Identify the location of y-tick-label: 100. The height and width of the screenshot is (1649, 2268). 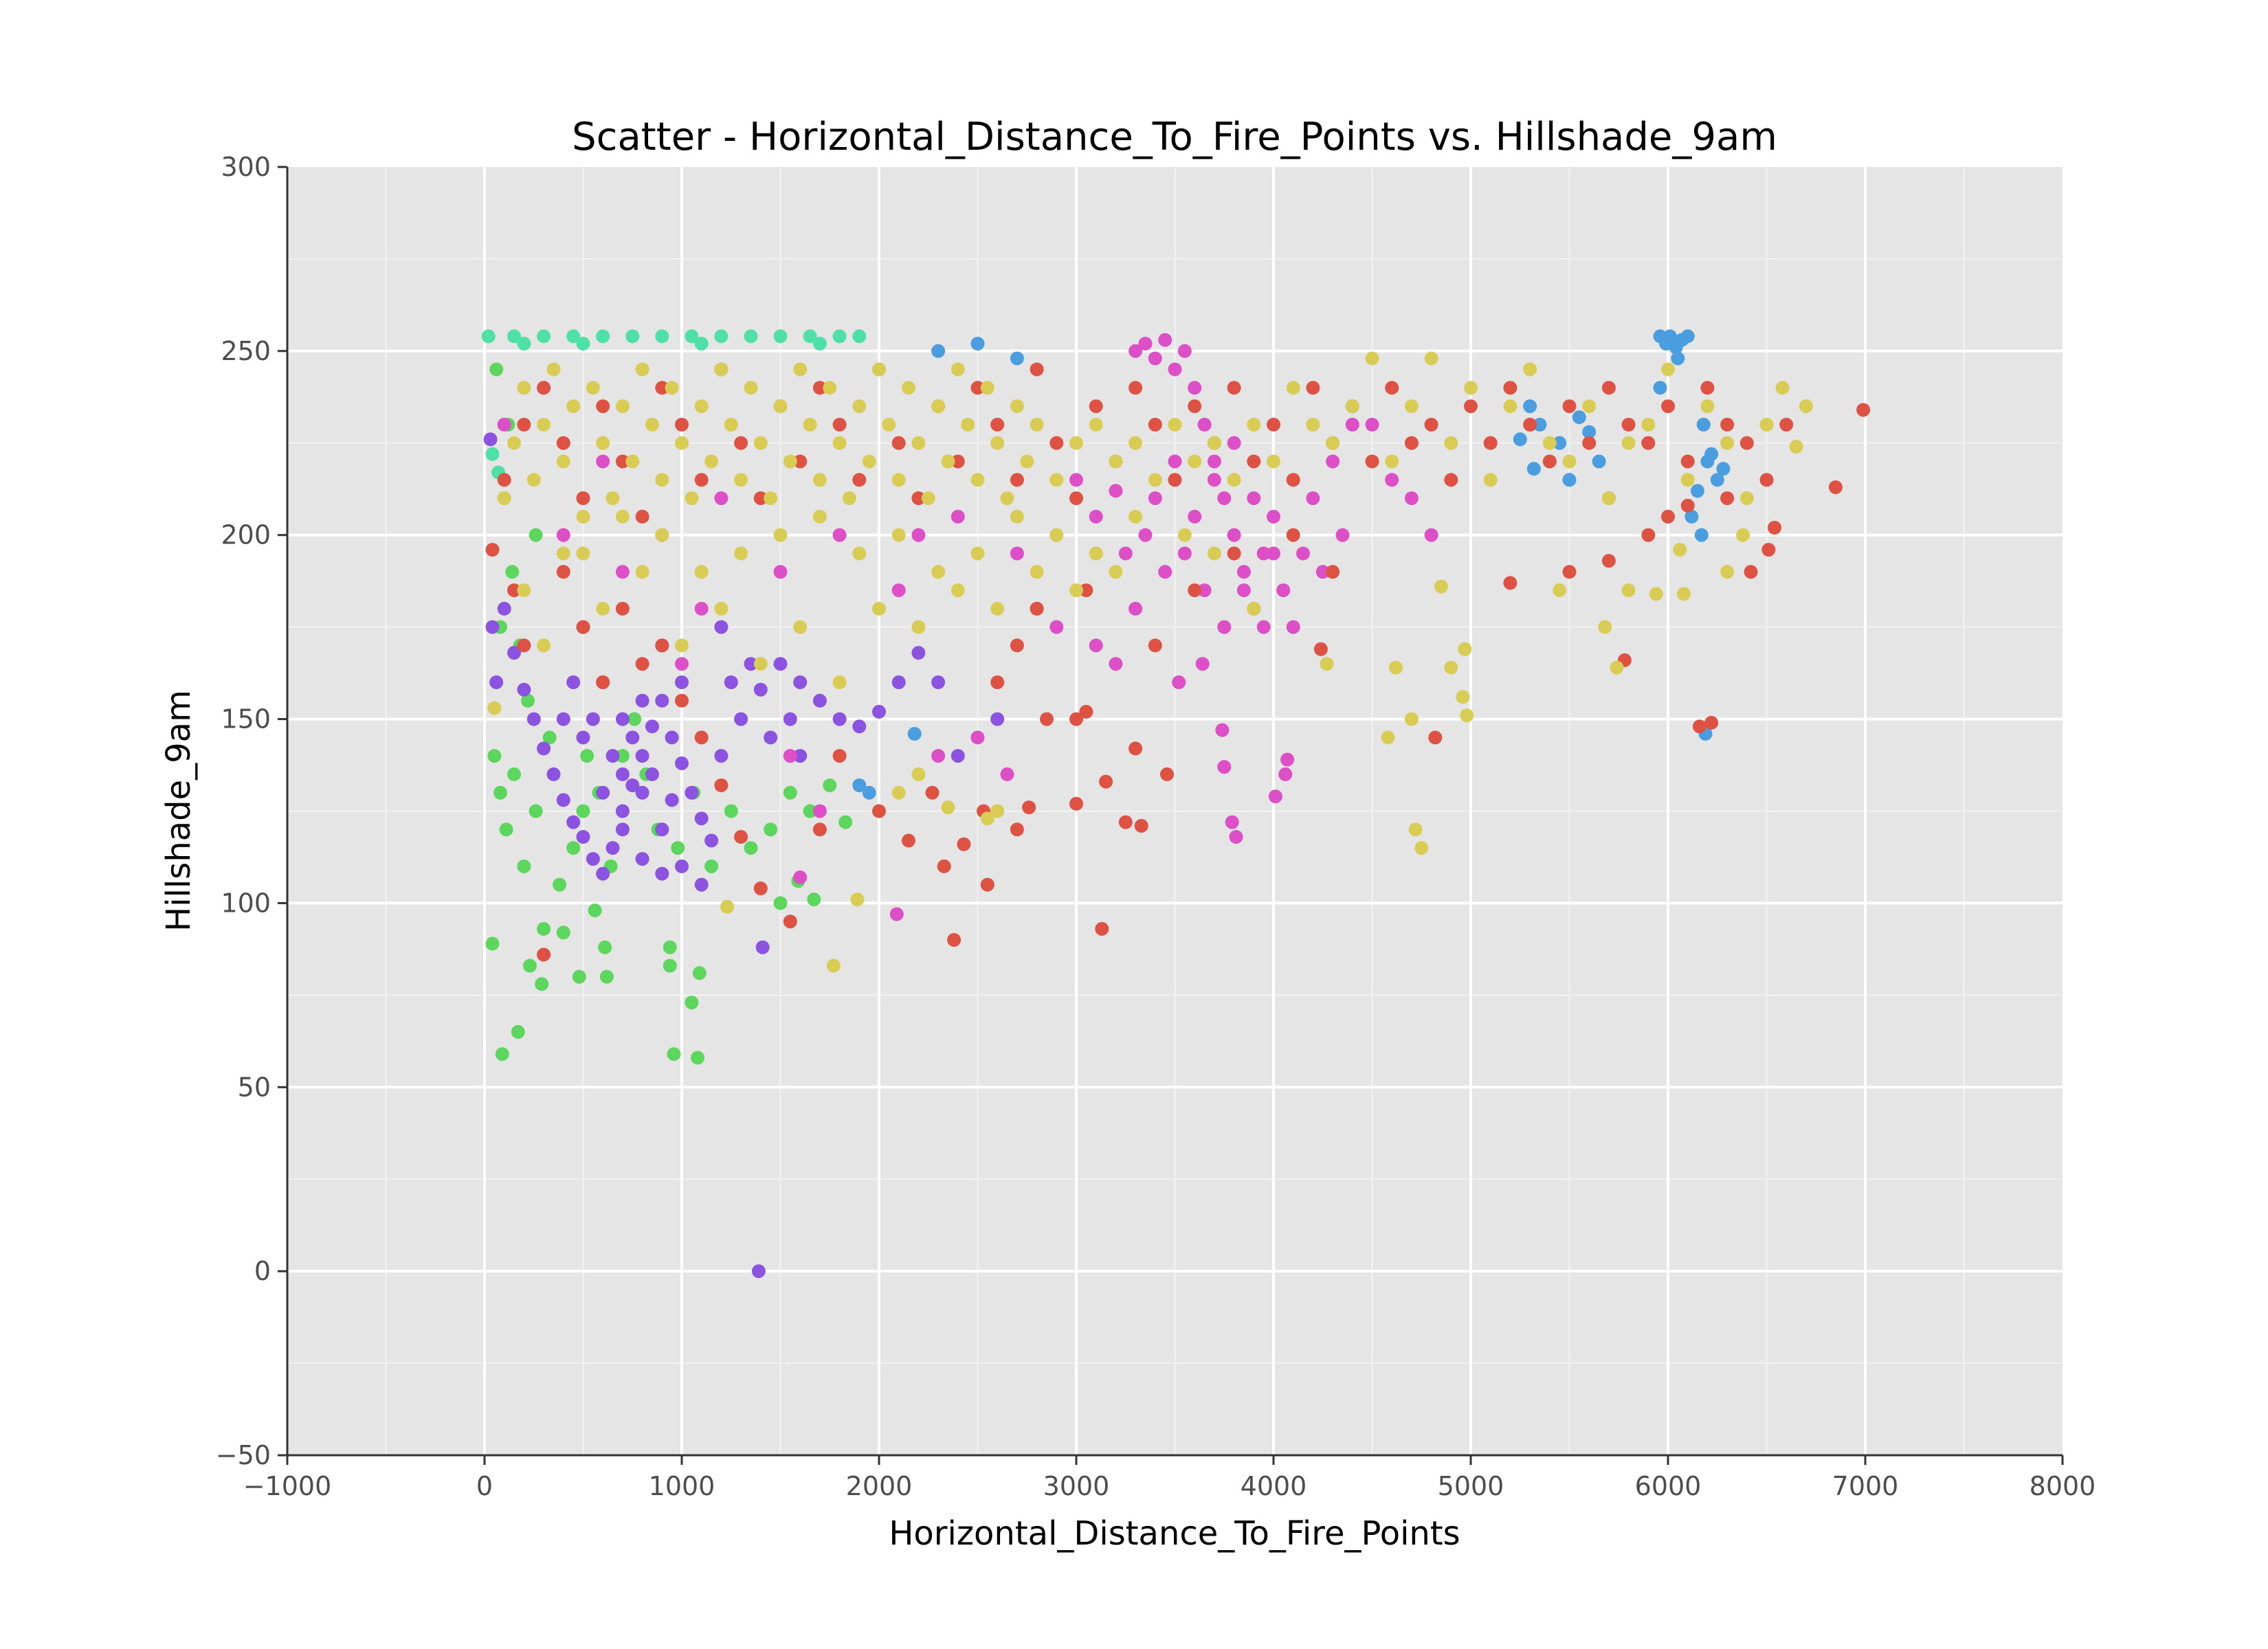
(246, 903).